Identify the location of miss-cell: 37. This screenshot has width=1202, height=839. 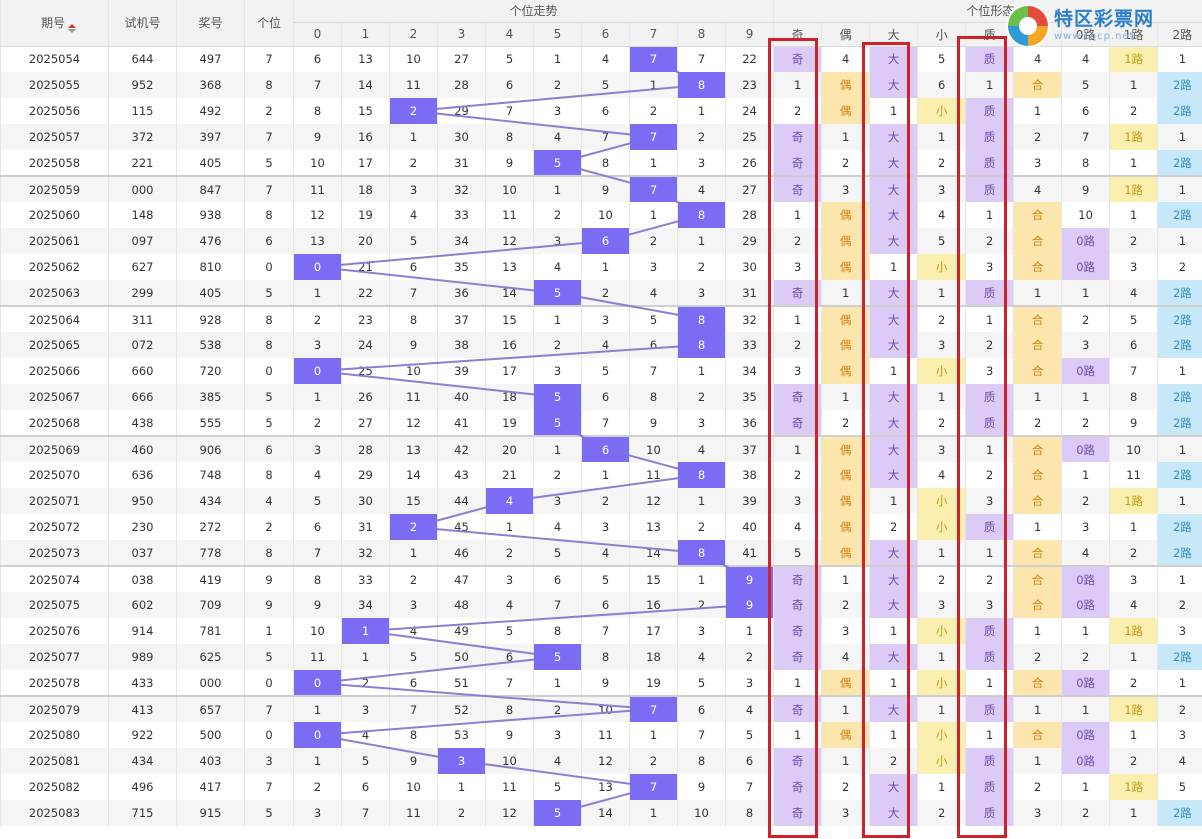
(749, 448).